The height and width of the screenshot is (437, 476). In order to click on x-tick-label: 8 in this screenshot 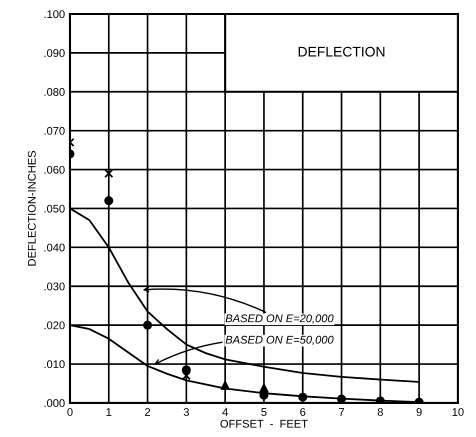, I will do `click(380, 412)`.